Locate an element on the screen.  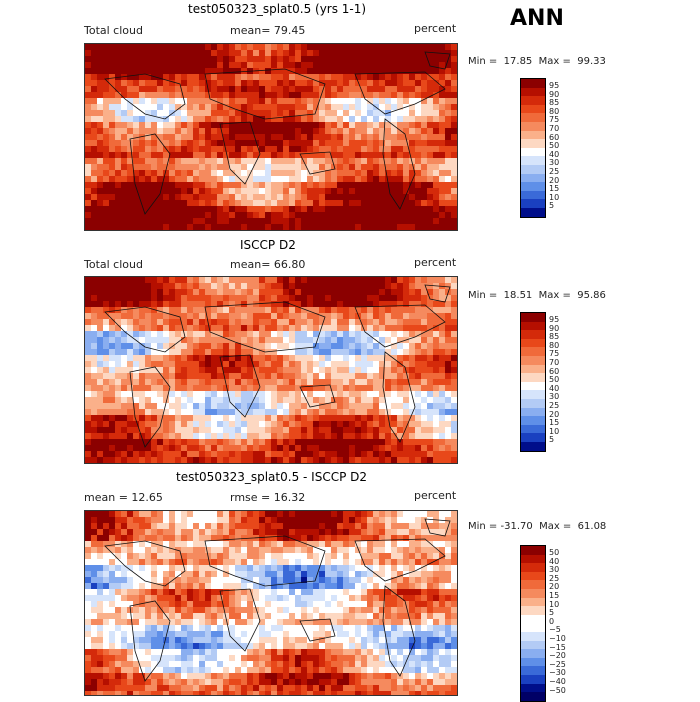
coastline is located at coordinates (317, 396).